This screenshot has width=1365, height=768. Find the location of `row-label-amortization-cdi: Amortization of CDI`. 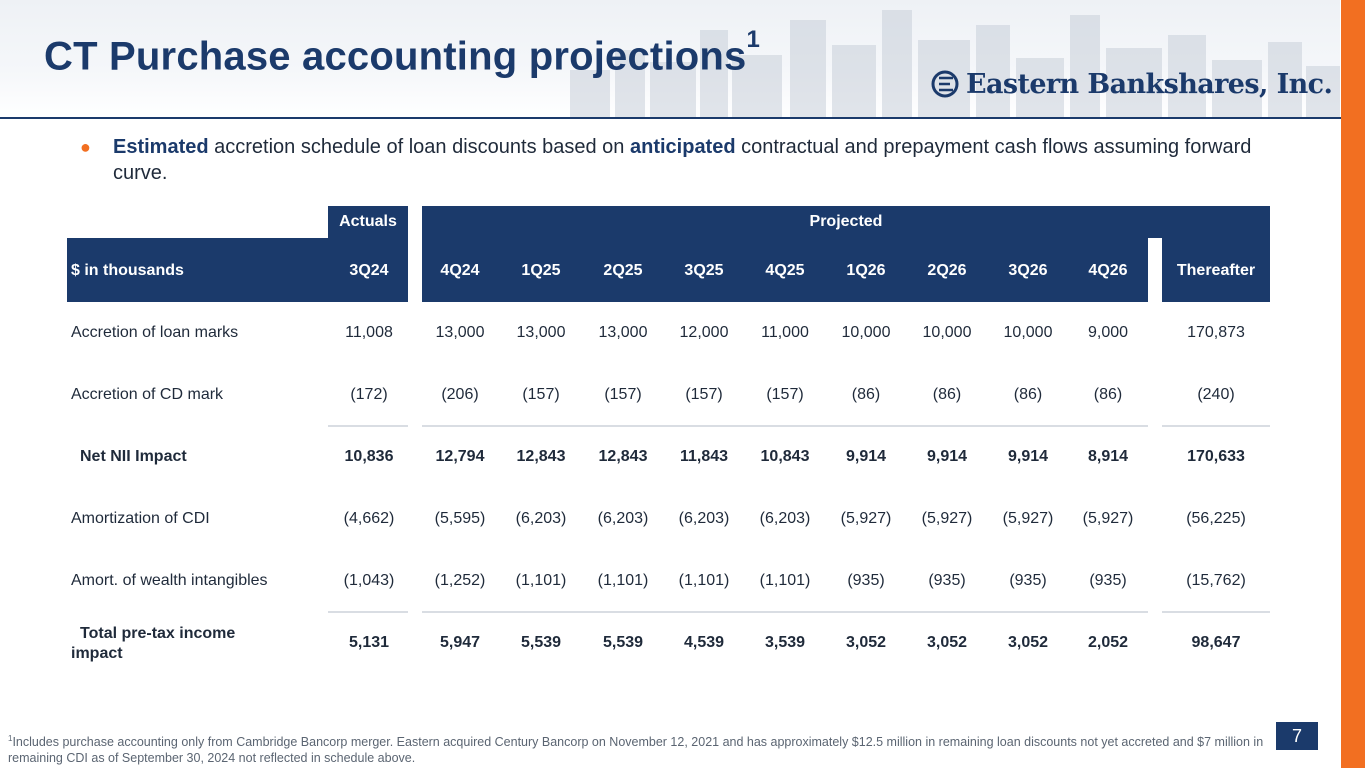

row-label-amortization-cdi: Amortization of CDI is located at coordinates (140, 518).